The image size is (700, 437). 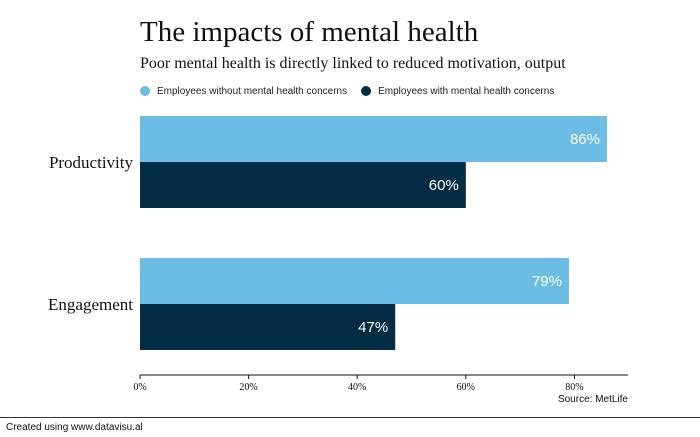 What do you see at coordinates (90, 304) in the screenshot?
I see `category-label-engagement: Engagement` at bounding box center [90, 304].